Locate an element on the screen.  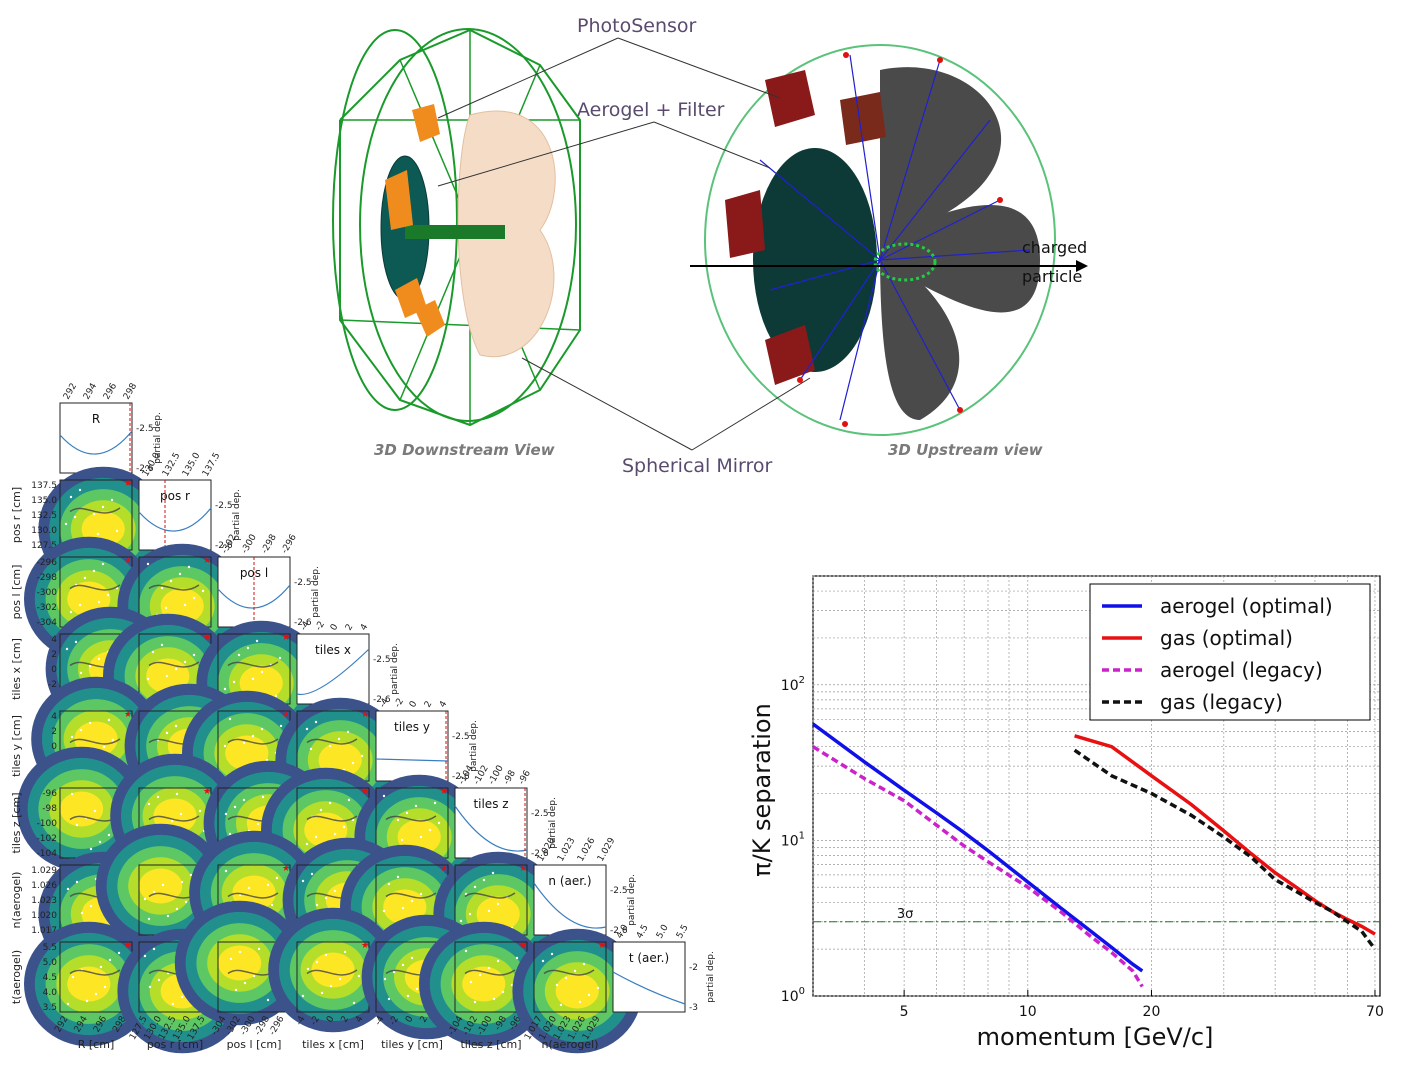
y-tick: -102 is located at coordinates (47, 839).